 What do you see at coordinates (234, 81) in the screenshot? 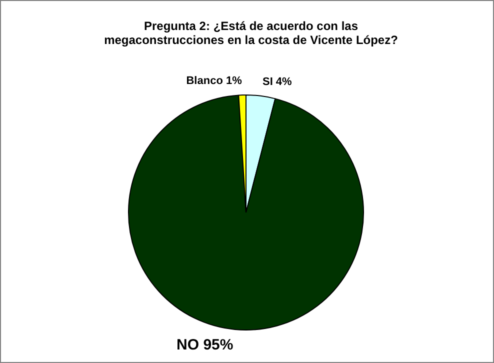
I see `data-label: 1%` at bounding box center [234, 81].